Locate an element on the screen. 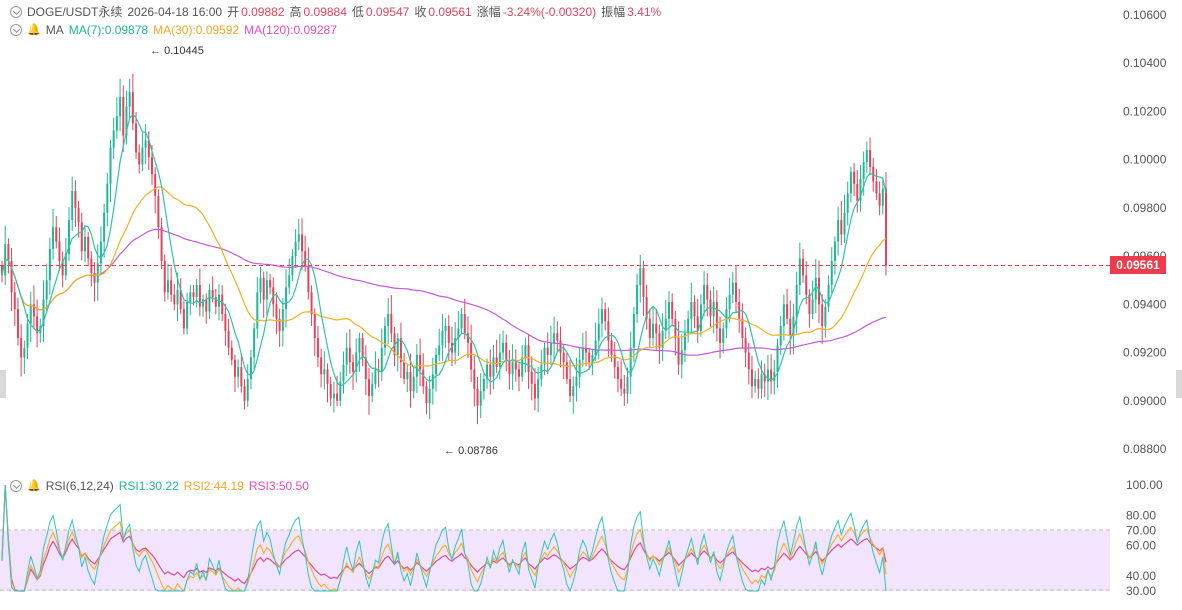 The height and width of the screenshot is (610, 1182). rsi3-line is located at coordinates (444, 538).